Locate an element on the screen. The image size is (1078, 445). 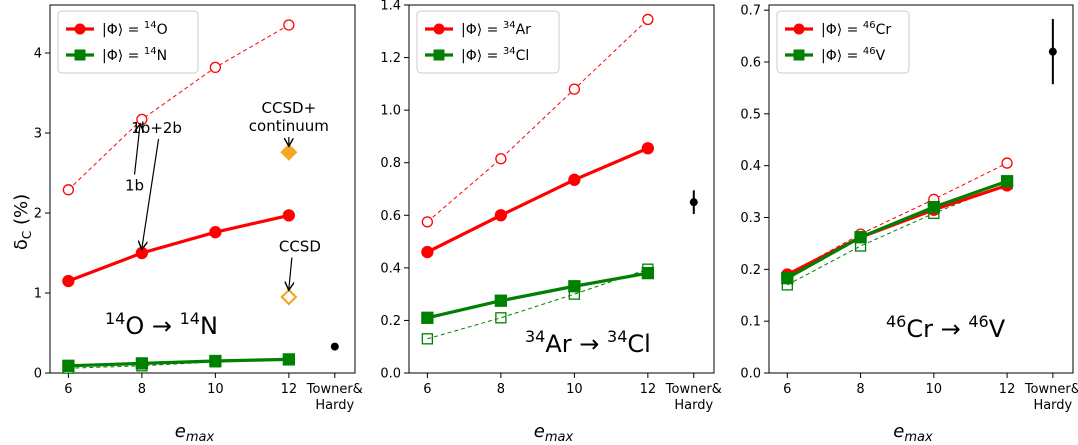
x-axis-label: emax is located at coordinates (554, 433).